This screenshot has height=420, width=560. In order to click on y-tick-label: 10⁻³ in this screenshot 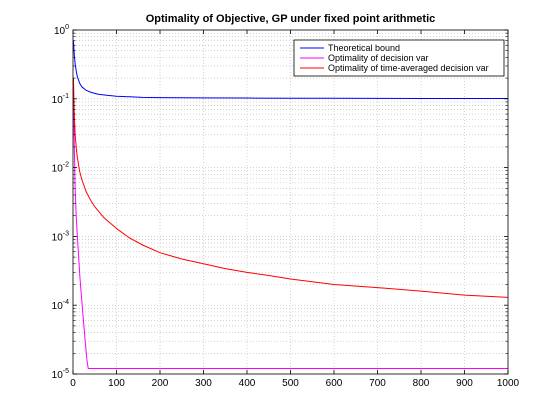, I will do `click(60, 236)`.